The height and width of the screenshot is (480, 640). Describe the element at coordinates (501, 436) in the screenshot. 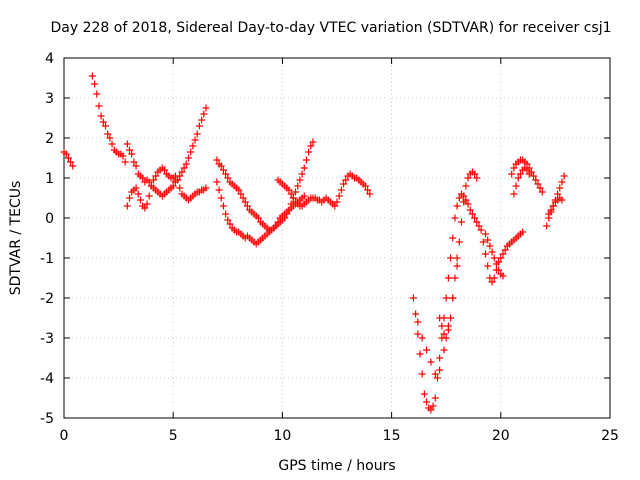

I see `x-tick-label: 20` at that location.